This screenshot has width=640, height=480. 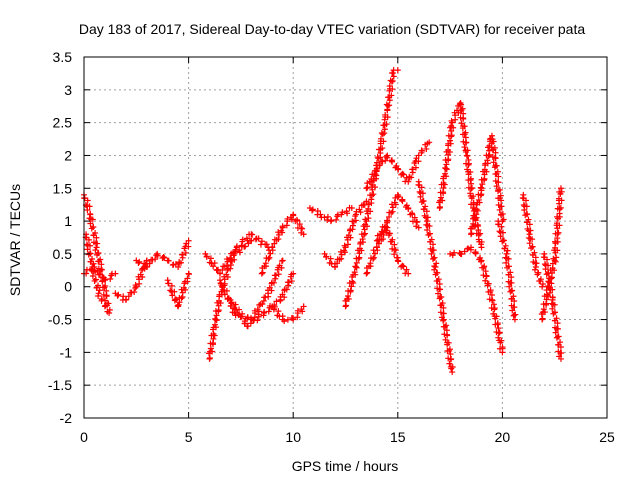 What do you see at coordinates (345, 466) in the screenshot?
I see `x-axis-label: GPS time / hours` at bounding box center [345, 466].